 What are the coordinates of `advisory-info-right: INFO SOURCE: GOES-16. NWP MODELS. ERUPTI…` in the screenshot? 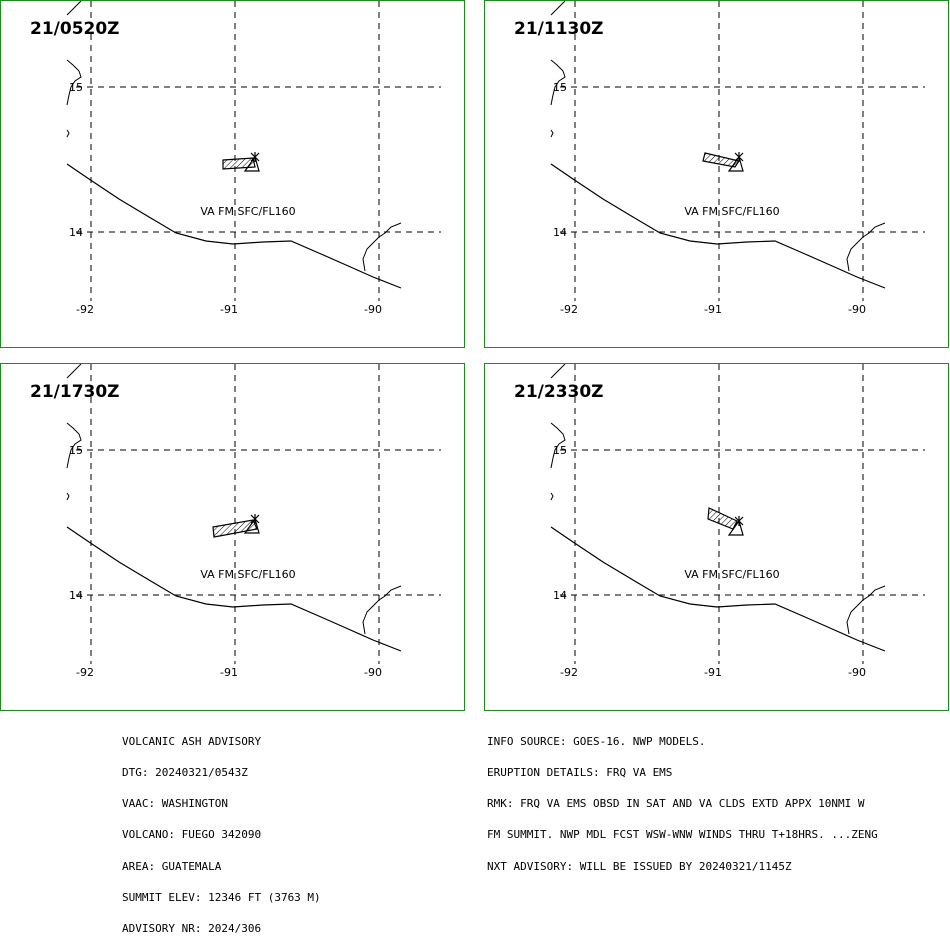 It's located at (682, 799).